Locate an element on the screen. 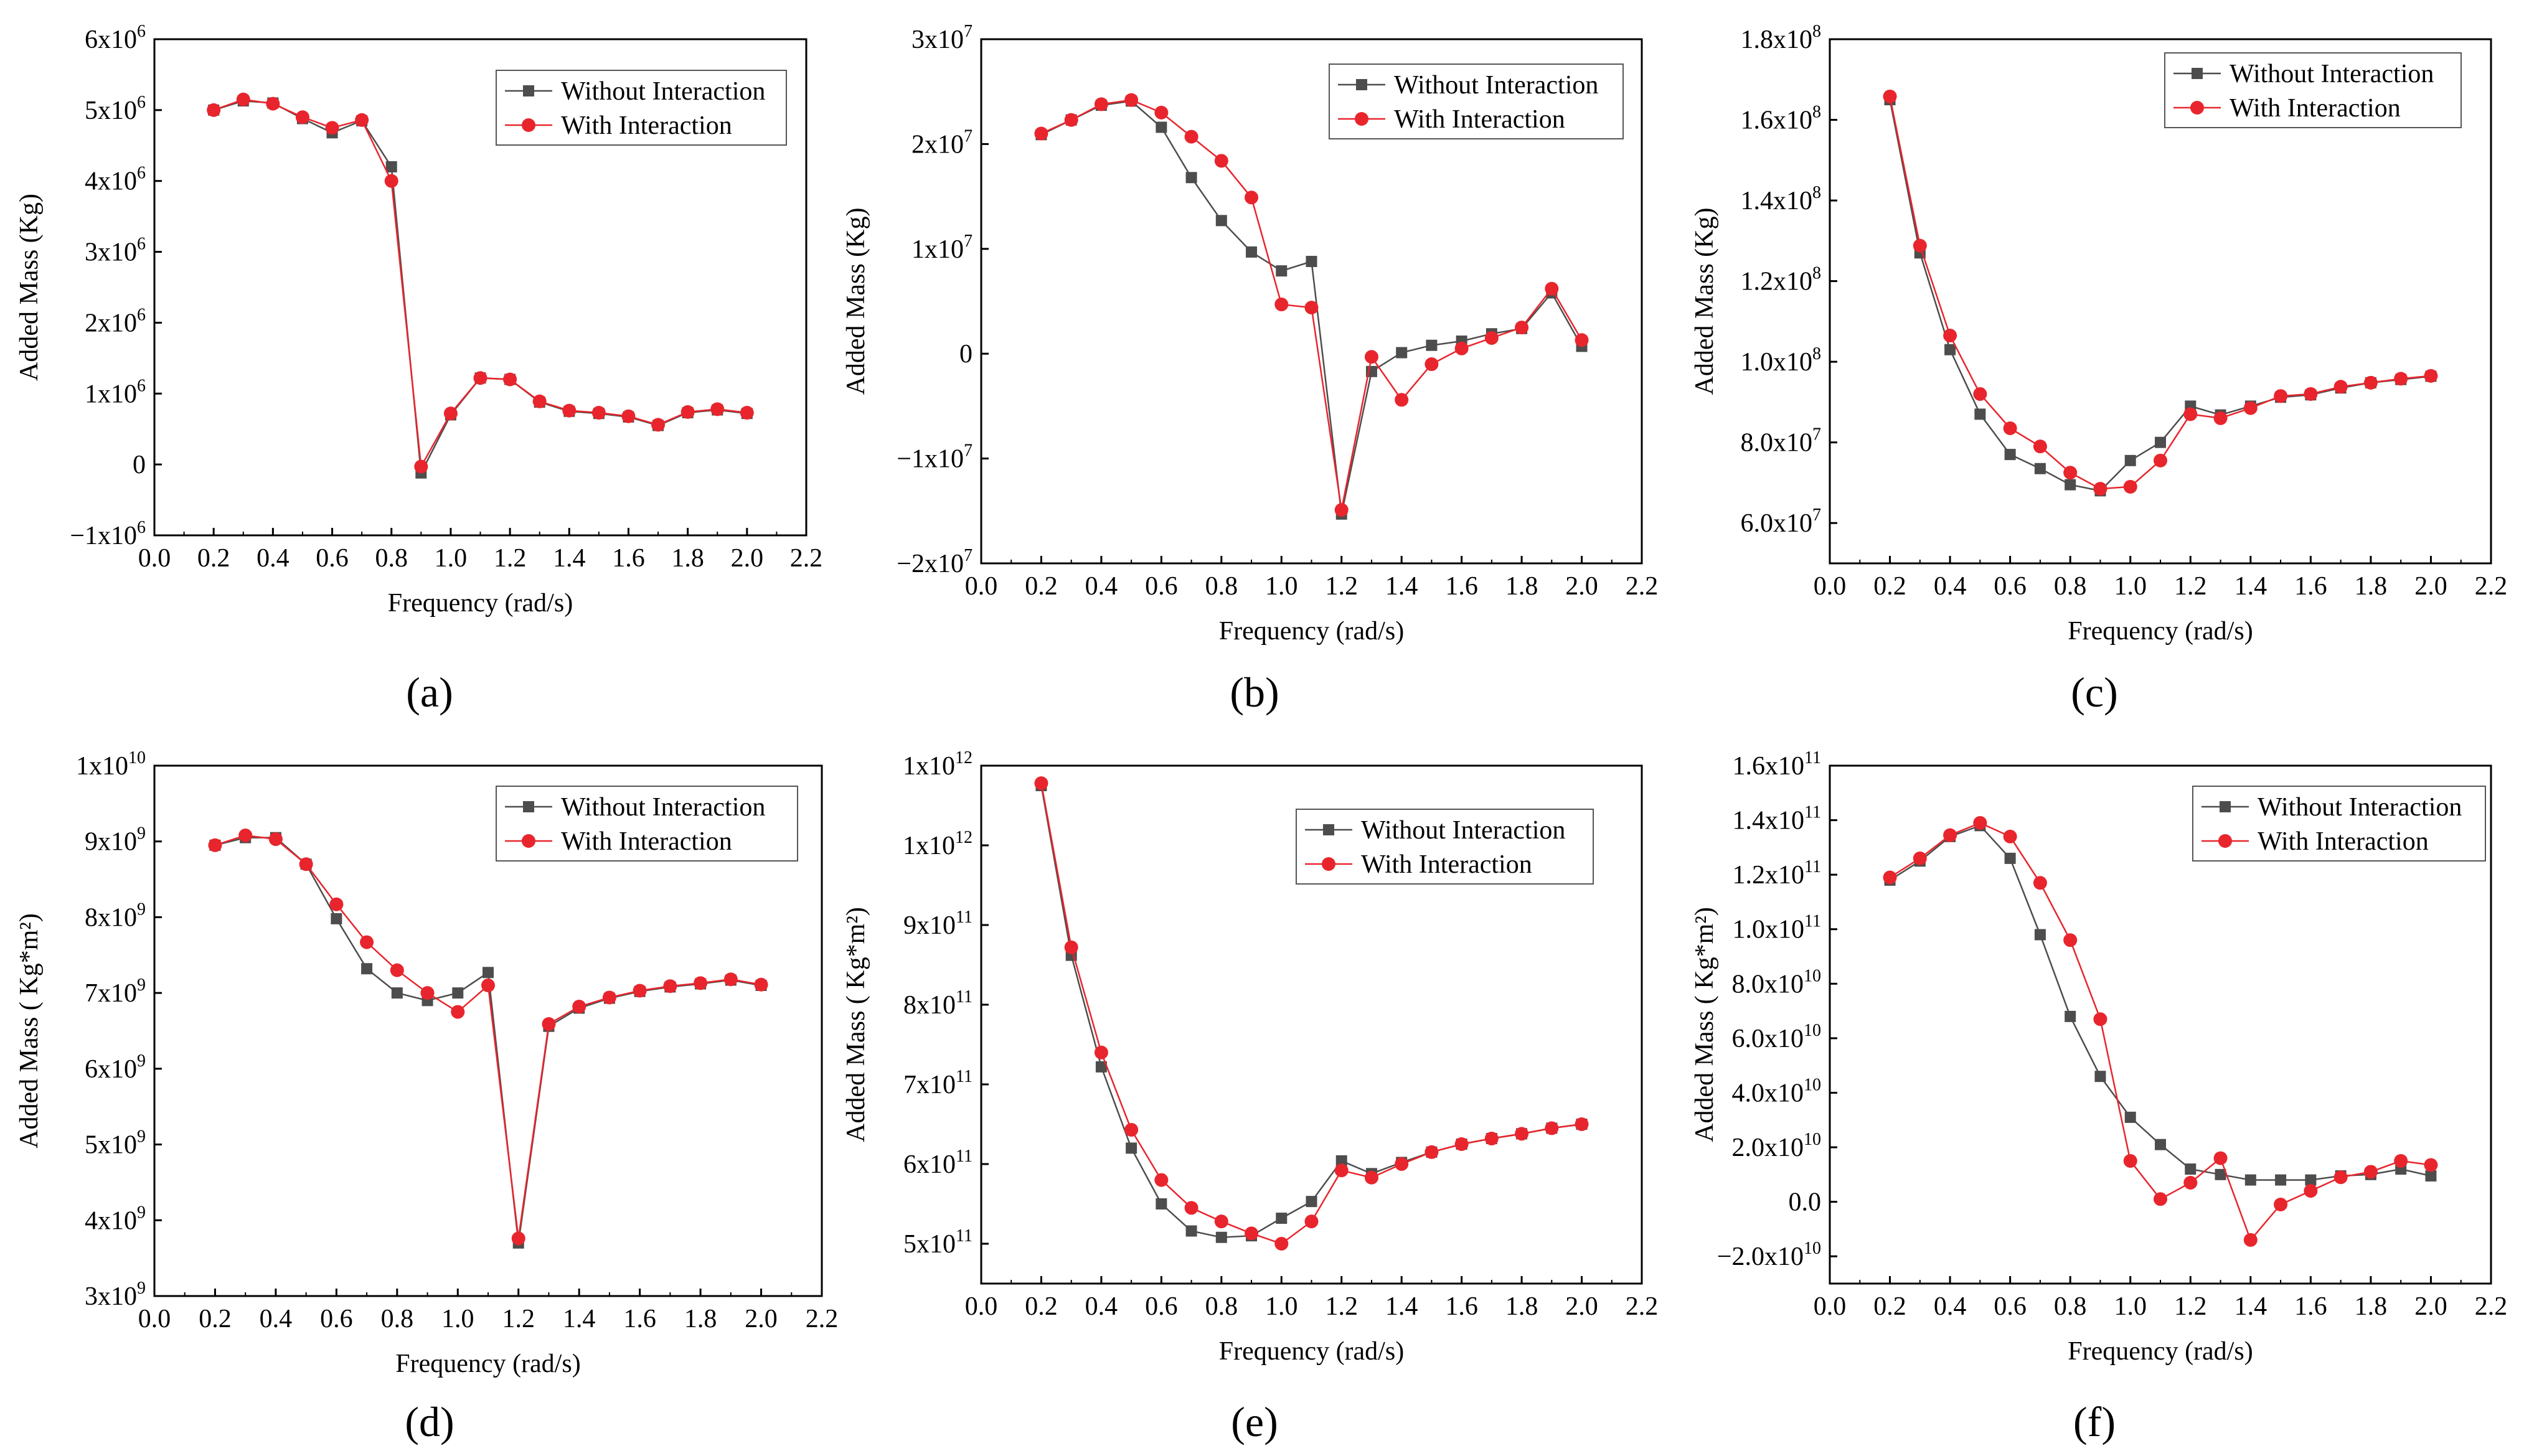  y-tick-mantissa: 1.2x10 is located at coordinates (1777, 282).